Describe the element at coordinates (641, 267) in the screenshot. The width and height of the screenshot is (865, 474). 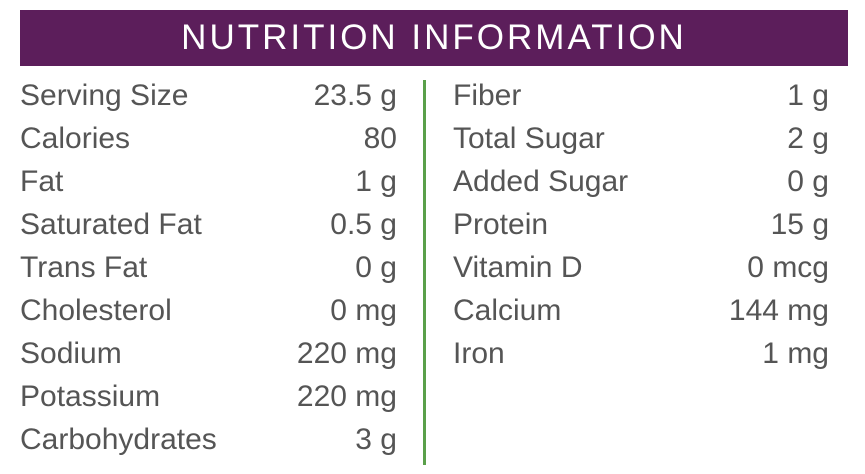
I see `nutrient-row: Vitamin D 0 mcg` at that location.